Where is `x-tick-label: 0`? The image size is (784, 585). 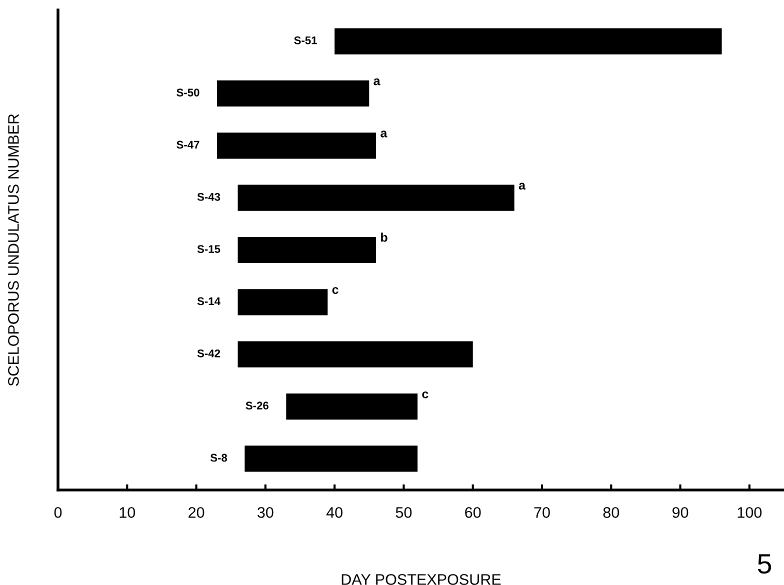
x-tick-label: 0 is located at coordinates (58, 512).